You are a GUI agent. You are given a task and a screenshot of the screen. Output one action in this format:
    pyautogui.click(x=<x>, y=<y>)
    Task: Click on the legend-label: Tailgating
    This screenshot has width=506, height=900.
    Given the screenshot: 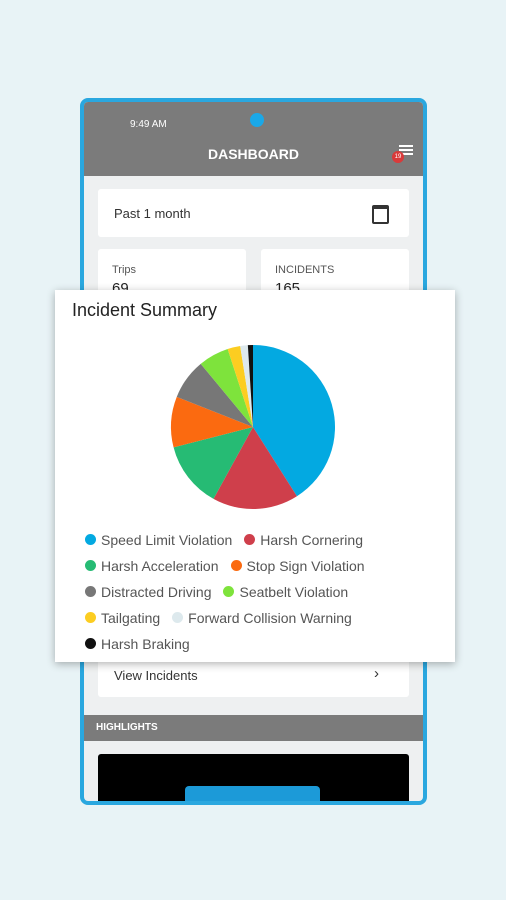 What is the action you would take?
    pyautogui.click(x=131, y=617)
    